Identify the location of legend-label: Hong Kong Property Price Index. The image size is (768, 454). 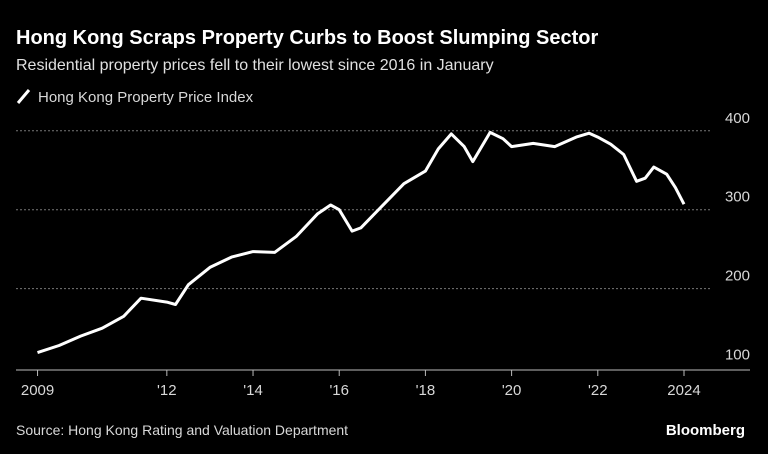
(146, 97).